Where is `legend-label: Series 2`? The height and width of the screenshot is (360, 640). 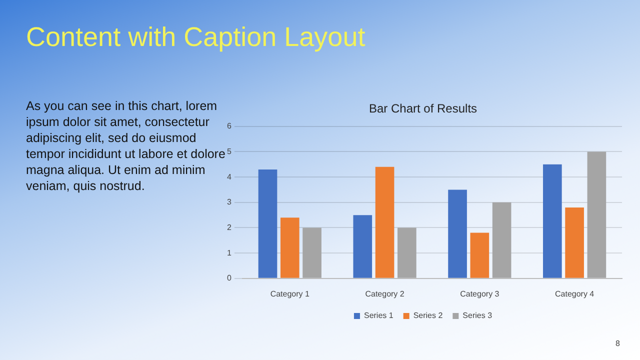 legend-label: Series 2 is located at coordinates (428, 315).